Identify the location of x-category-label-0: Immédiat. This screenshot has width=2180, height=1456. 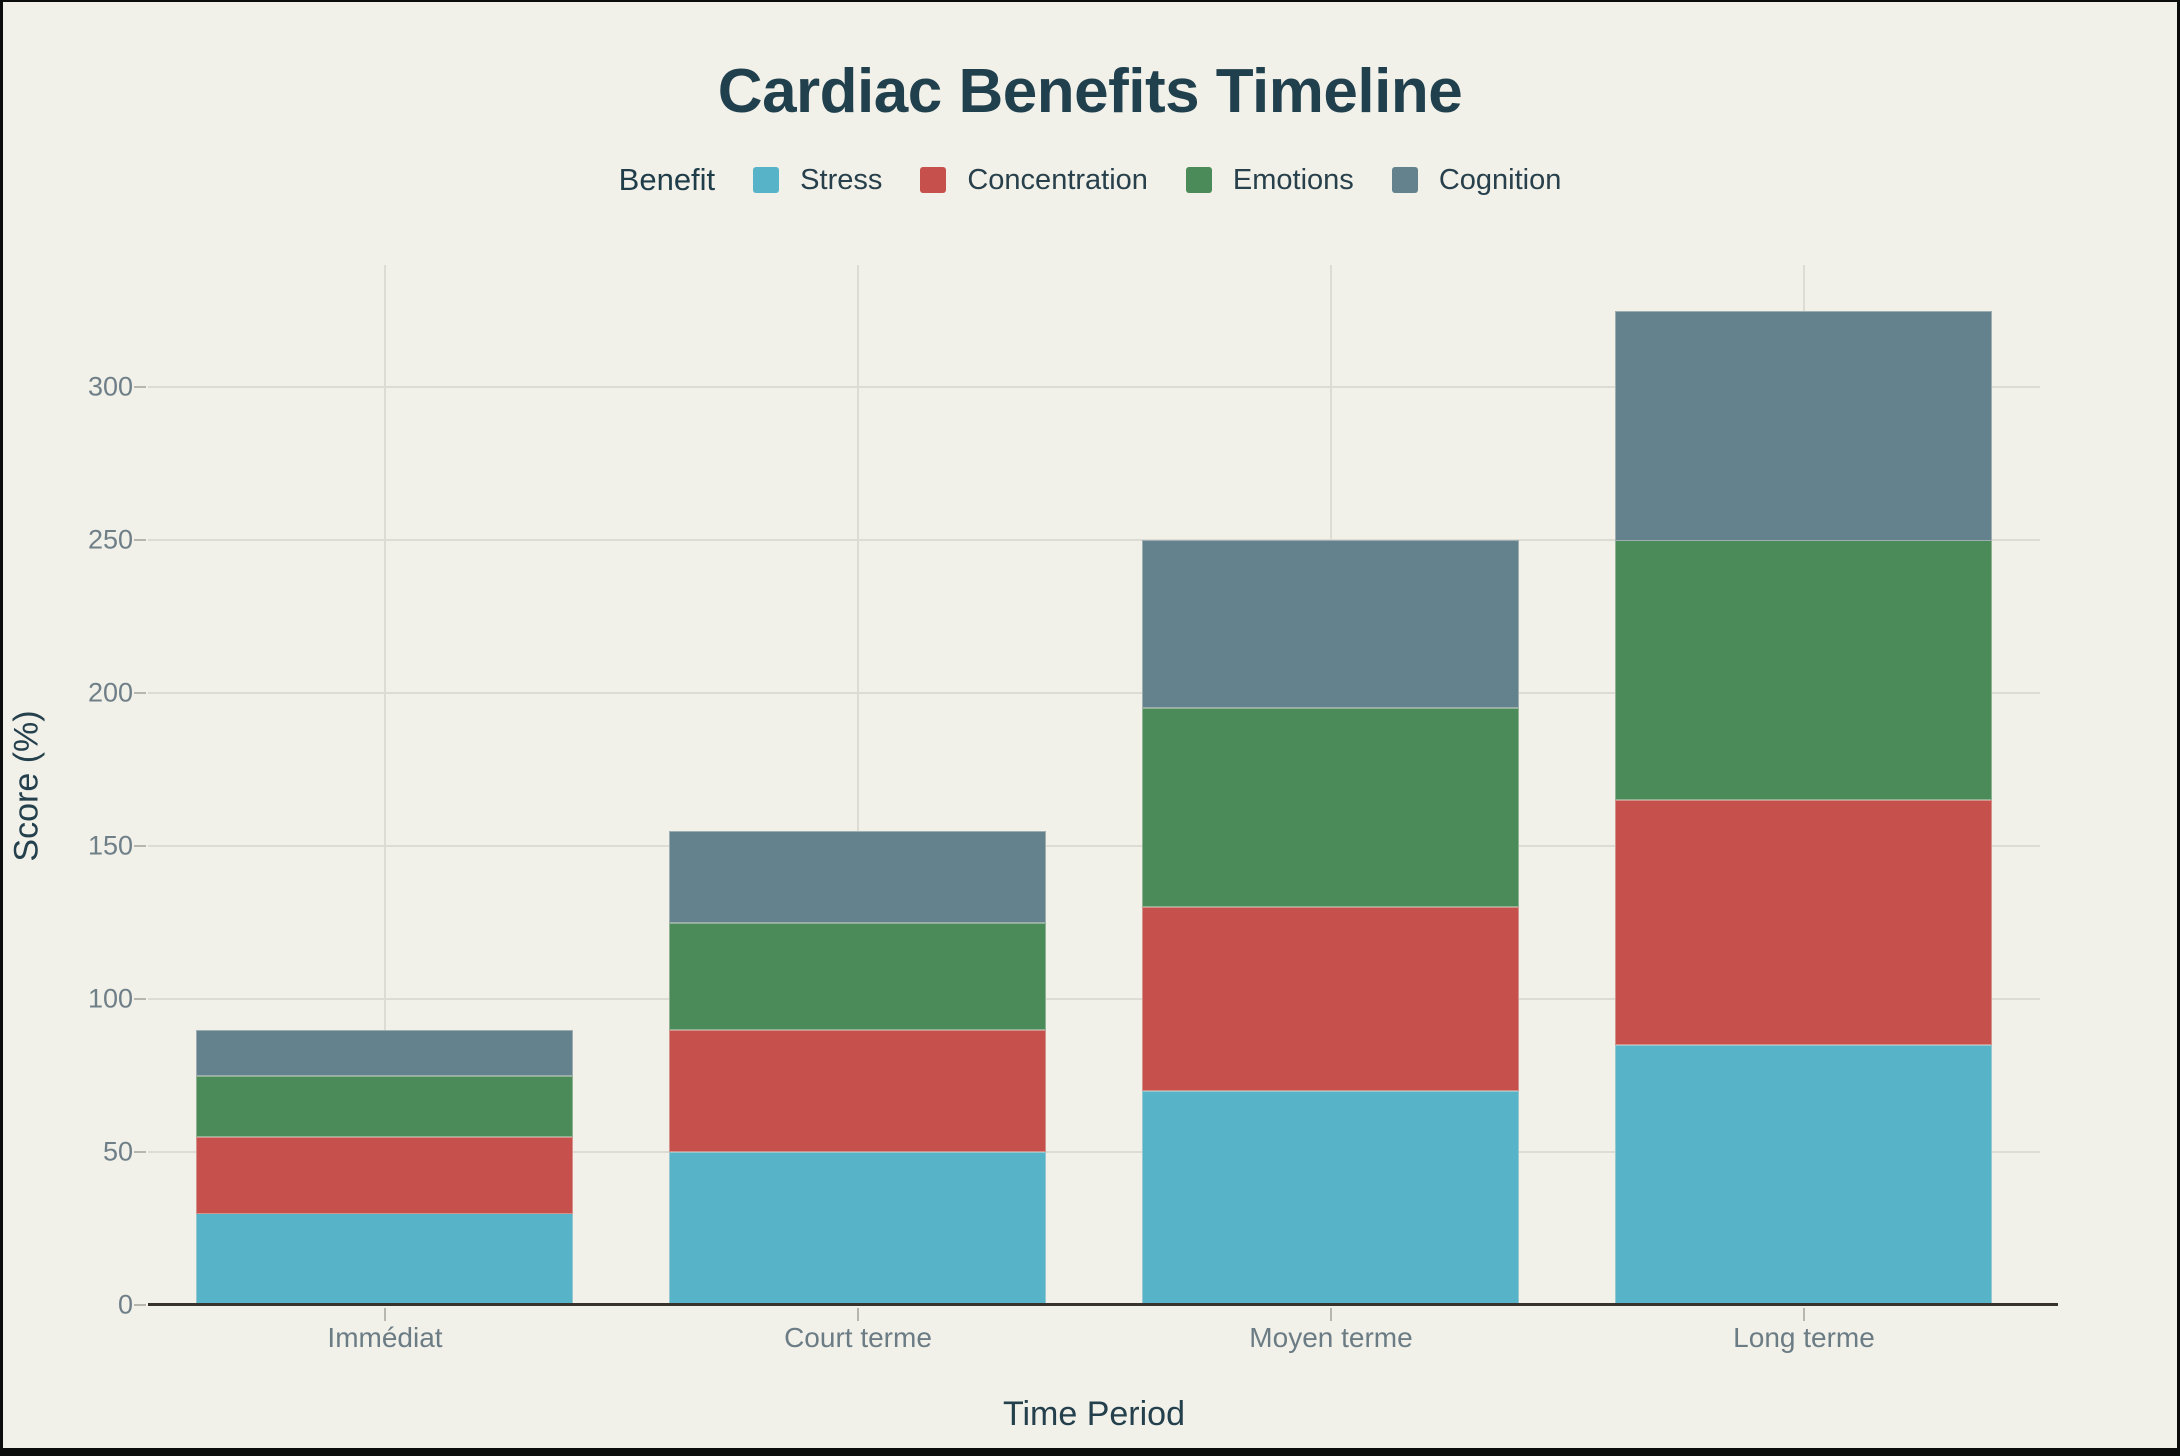
(385, 1337).